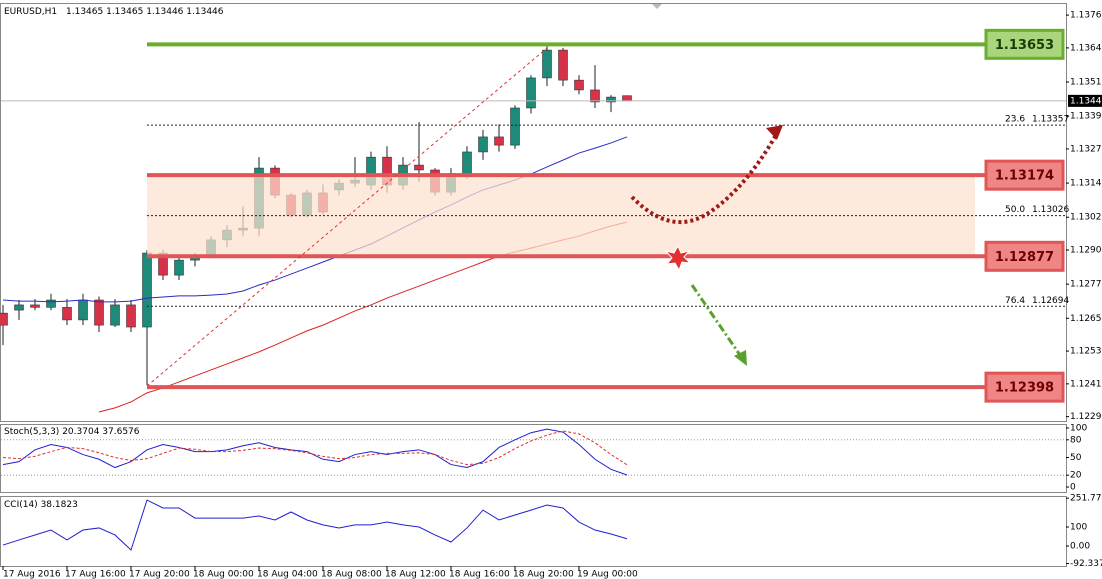  Describe the element at coordinates (774, 132) in the screenshot. I see `arrow-up-head` at that location.